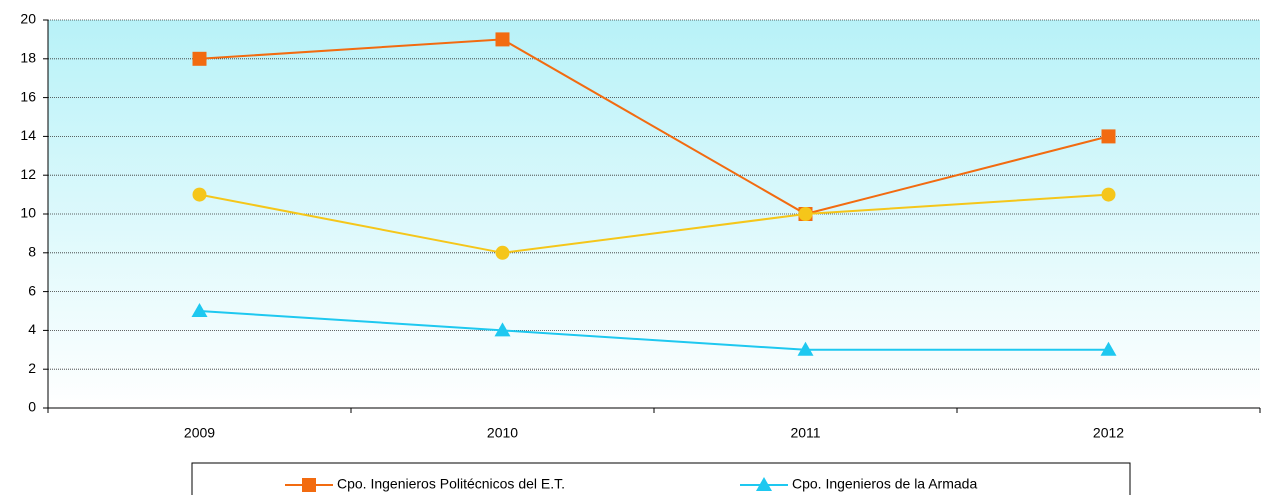  What do you see at coordinates (32, 329) in the screenshot?
I see `y-tick-label: 4` at bounding box center [32, 329].